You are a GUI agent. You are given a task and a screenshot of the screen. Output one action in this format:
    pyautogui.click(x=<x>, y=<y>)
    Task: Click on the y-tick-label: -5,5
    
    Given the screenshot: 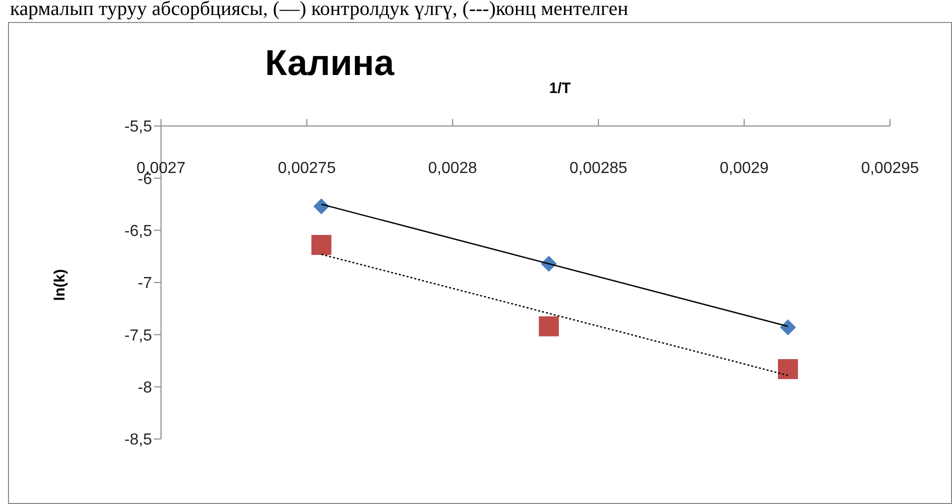 What is the action you would take?
    pyautogui.click(x=138, y=127)
    